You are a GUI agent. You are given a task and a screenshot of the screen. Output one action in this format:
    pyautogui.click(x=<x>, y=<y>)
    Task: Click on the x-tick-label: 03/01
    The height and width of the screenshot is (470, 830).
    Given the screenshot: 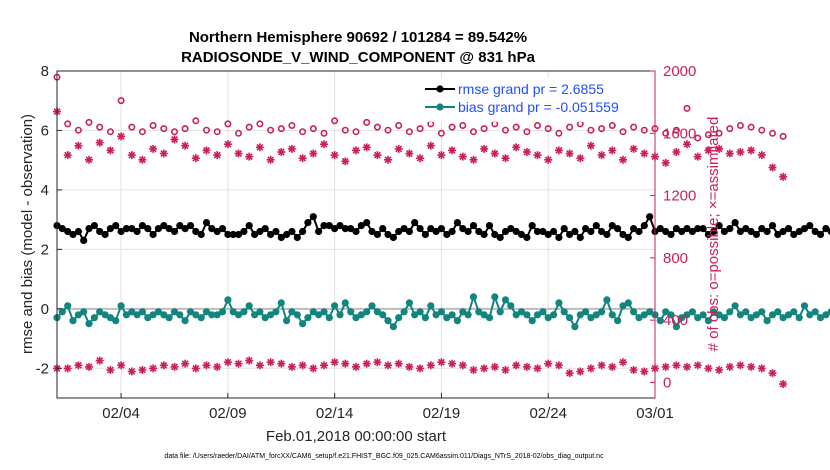 What is the action you would take?
    pyautogui.click(x=655, y=413)
    